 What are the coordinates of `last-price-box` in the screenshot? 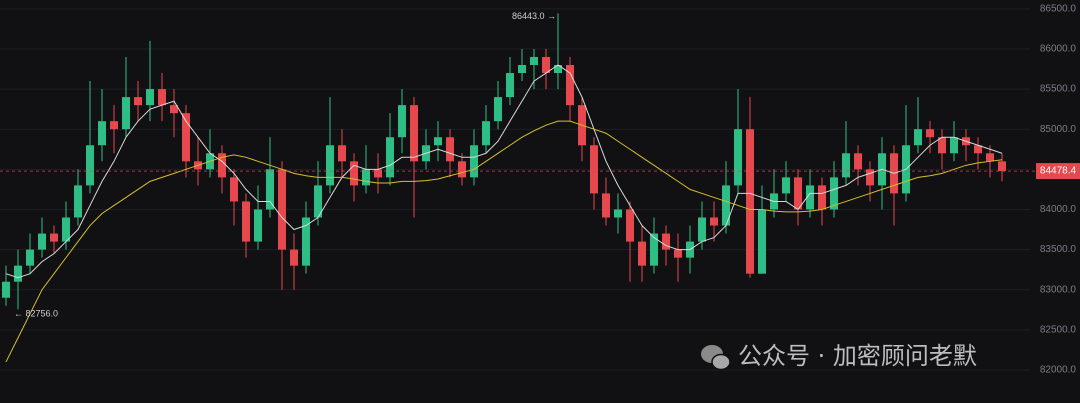 It's located at (1058, 171).